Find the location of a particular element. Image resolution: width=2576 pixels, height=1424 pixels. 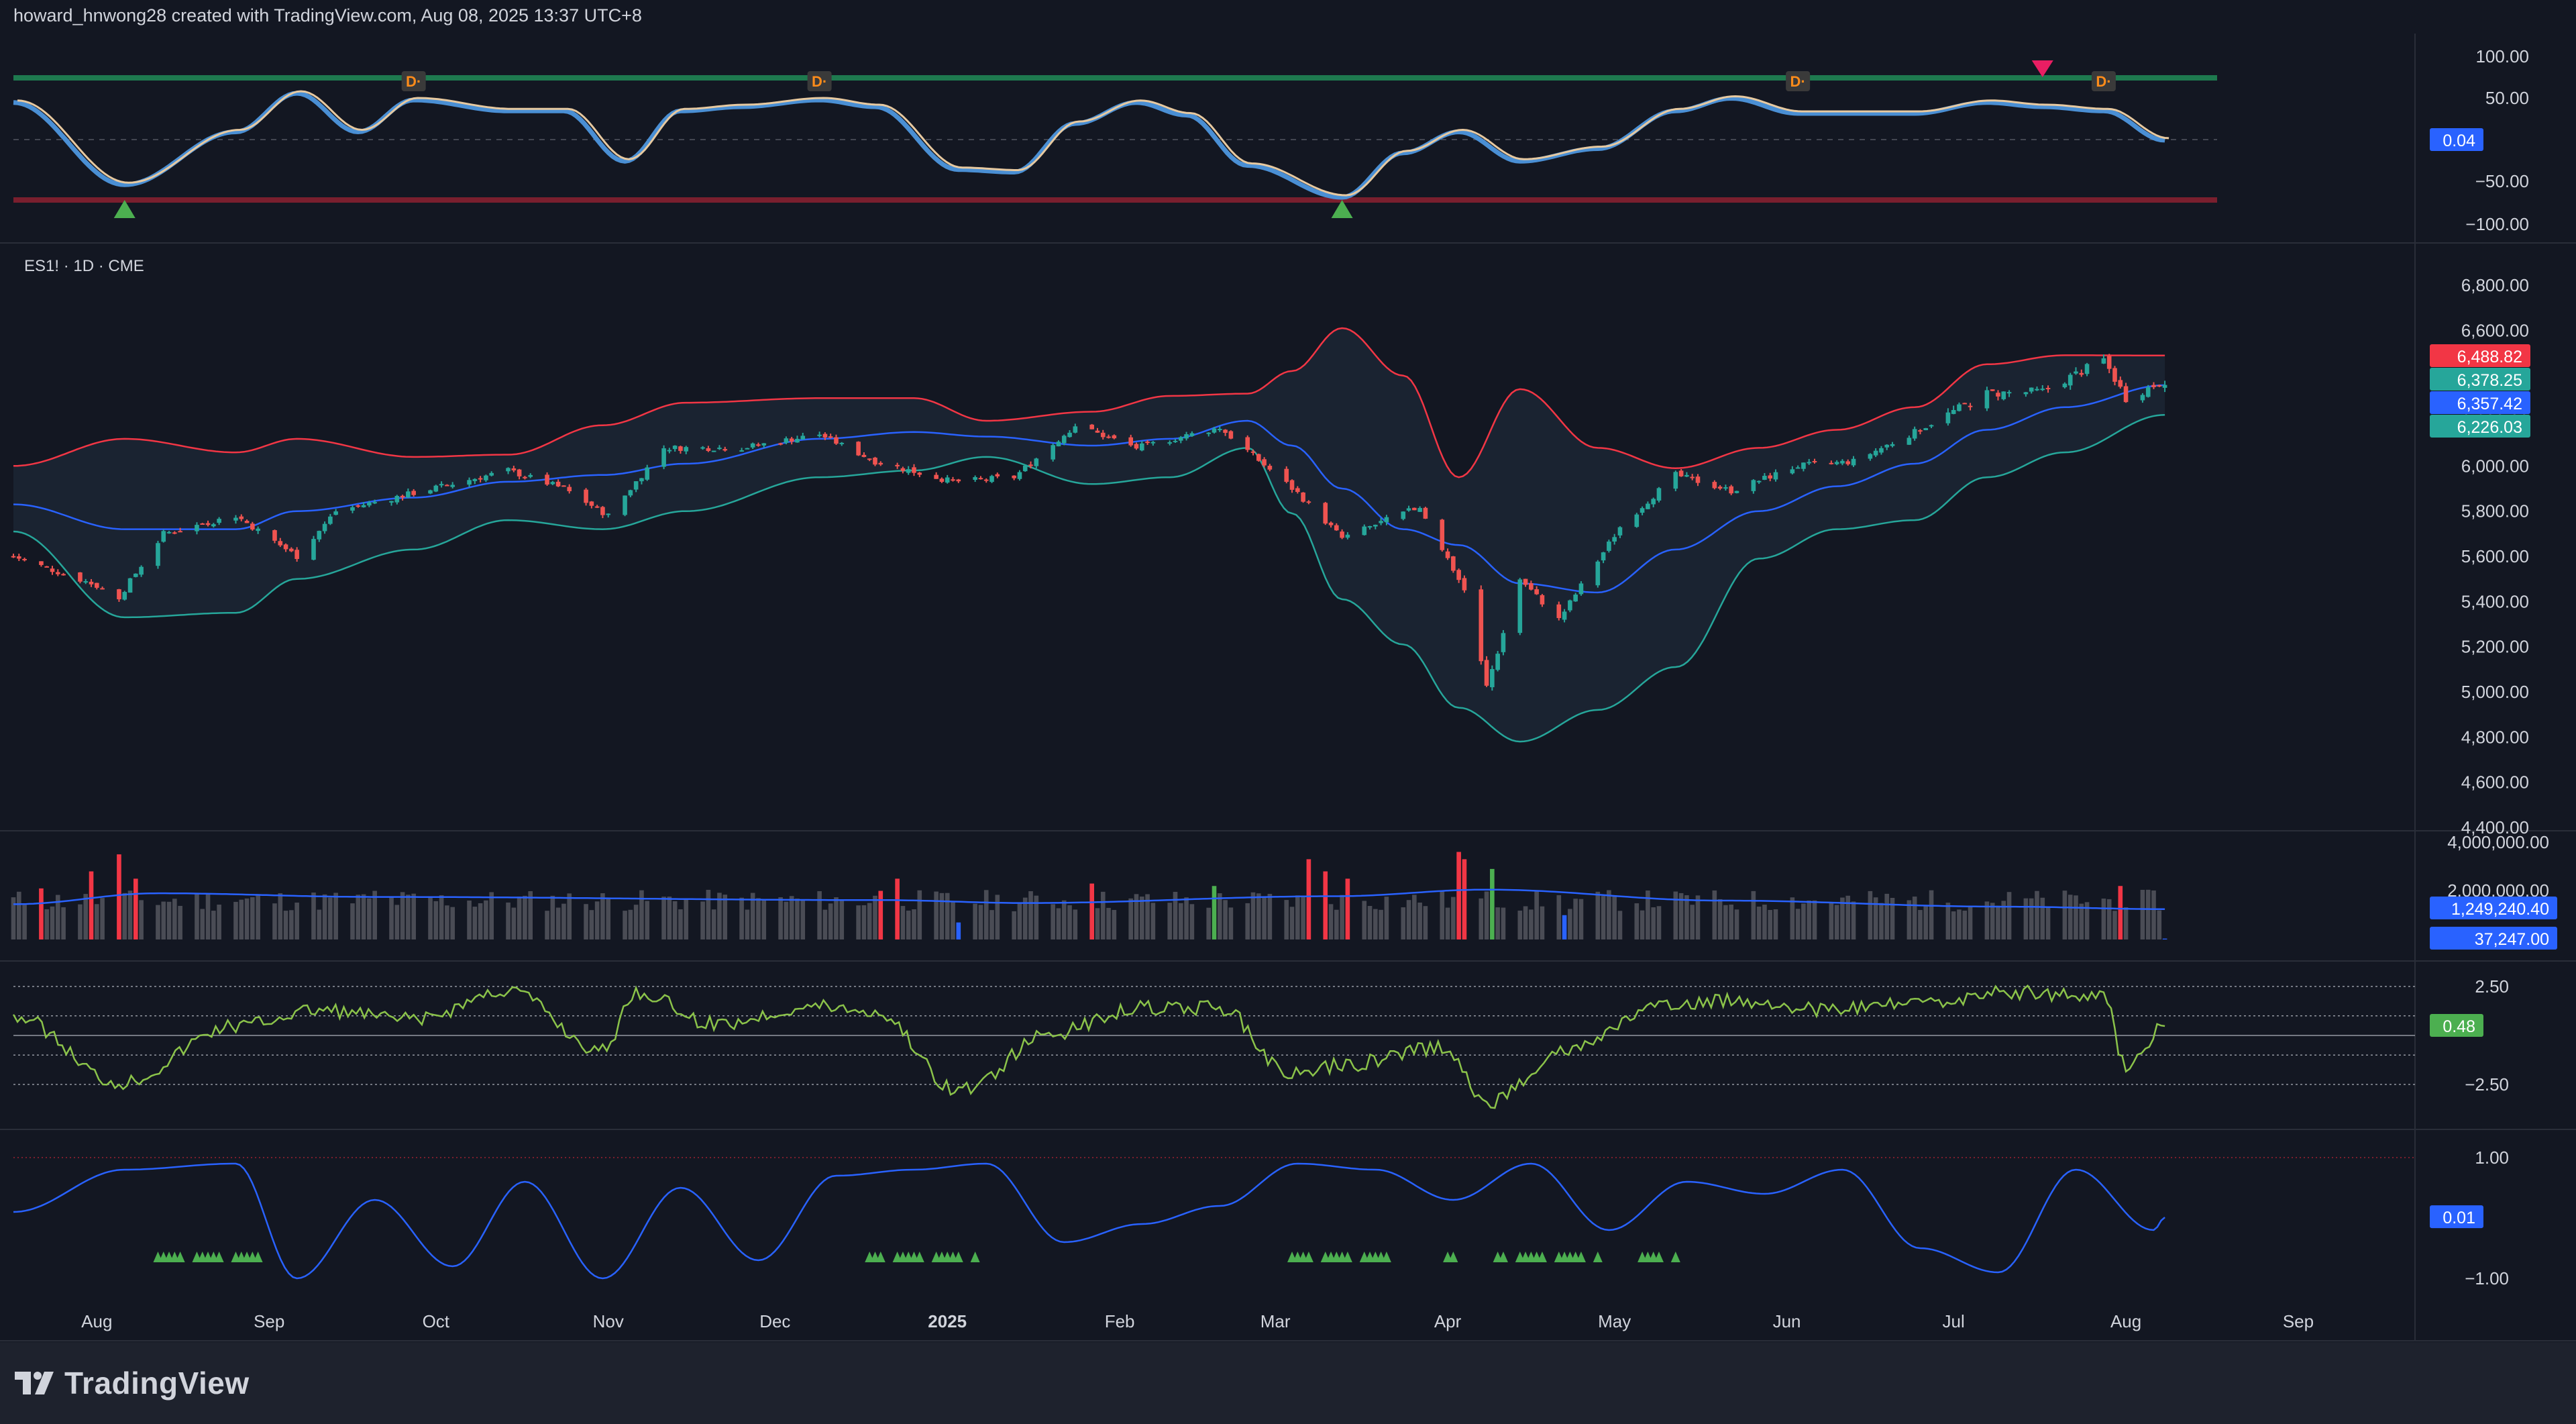

time-axis-tick: Aug is located at coordinates (96, 1321).